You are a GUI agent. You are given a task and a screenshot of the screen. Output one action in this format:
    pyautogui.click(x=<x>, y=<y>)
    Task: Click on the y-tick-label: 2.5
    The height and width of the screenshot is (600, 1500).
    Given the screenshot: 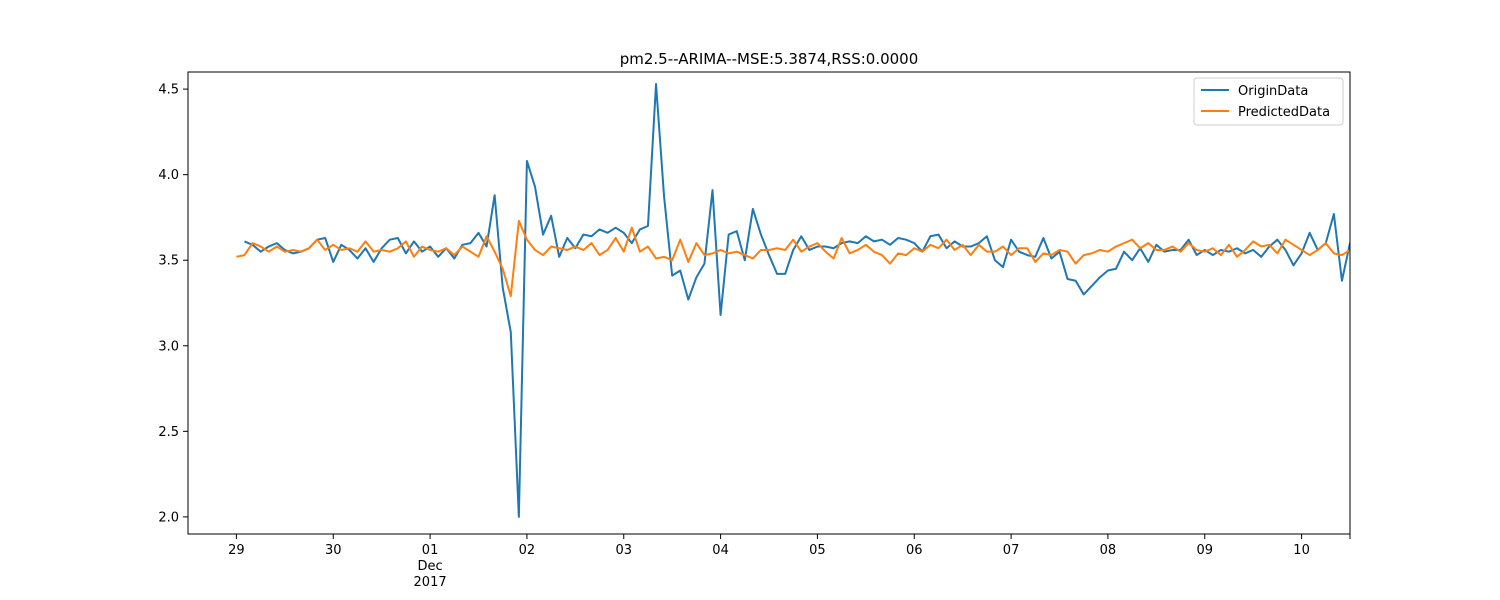 What is the action you would take?
    pyautogui.click(x=168, y=432)
    